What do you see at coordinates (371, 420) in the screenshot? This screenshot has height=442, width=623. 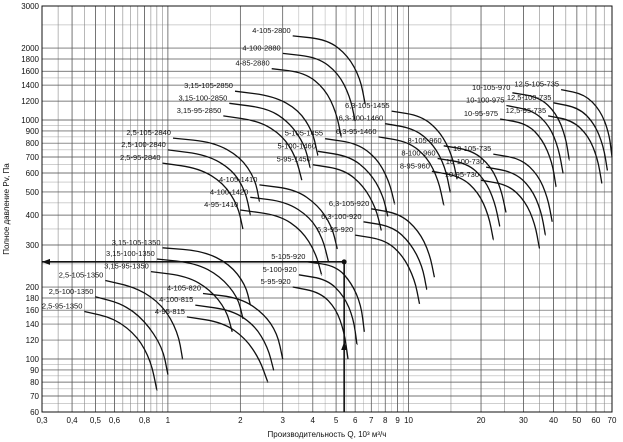 I see `x-tick-label: 7` at bounding box center [371, 420].